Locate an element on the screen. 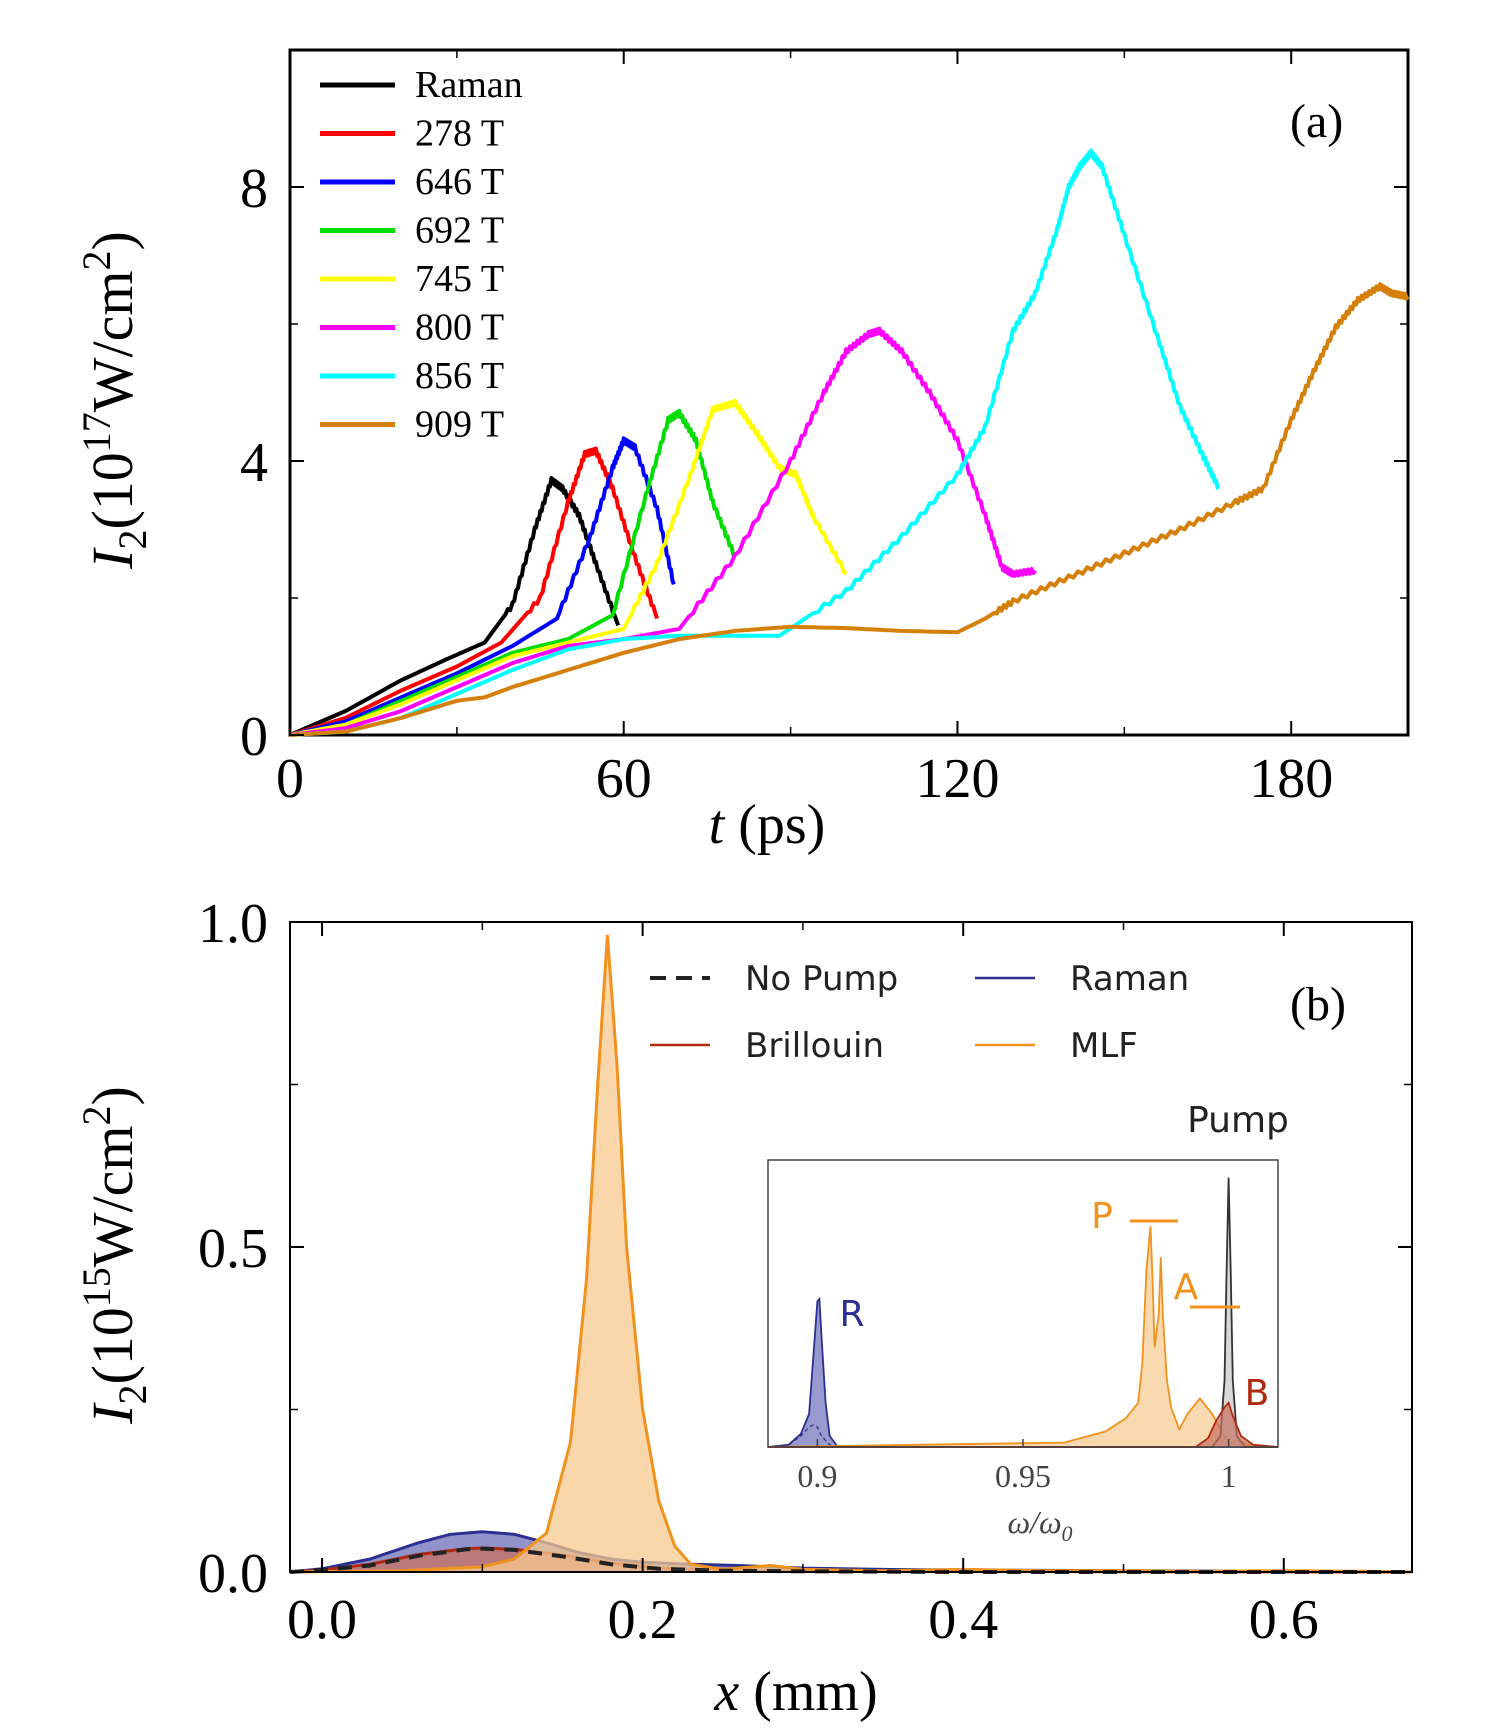 This screenshot has width=1498, height=1732. series-line-692-t is located at coordinates (513, 572).